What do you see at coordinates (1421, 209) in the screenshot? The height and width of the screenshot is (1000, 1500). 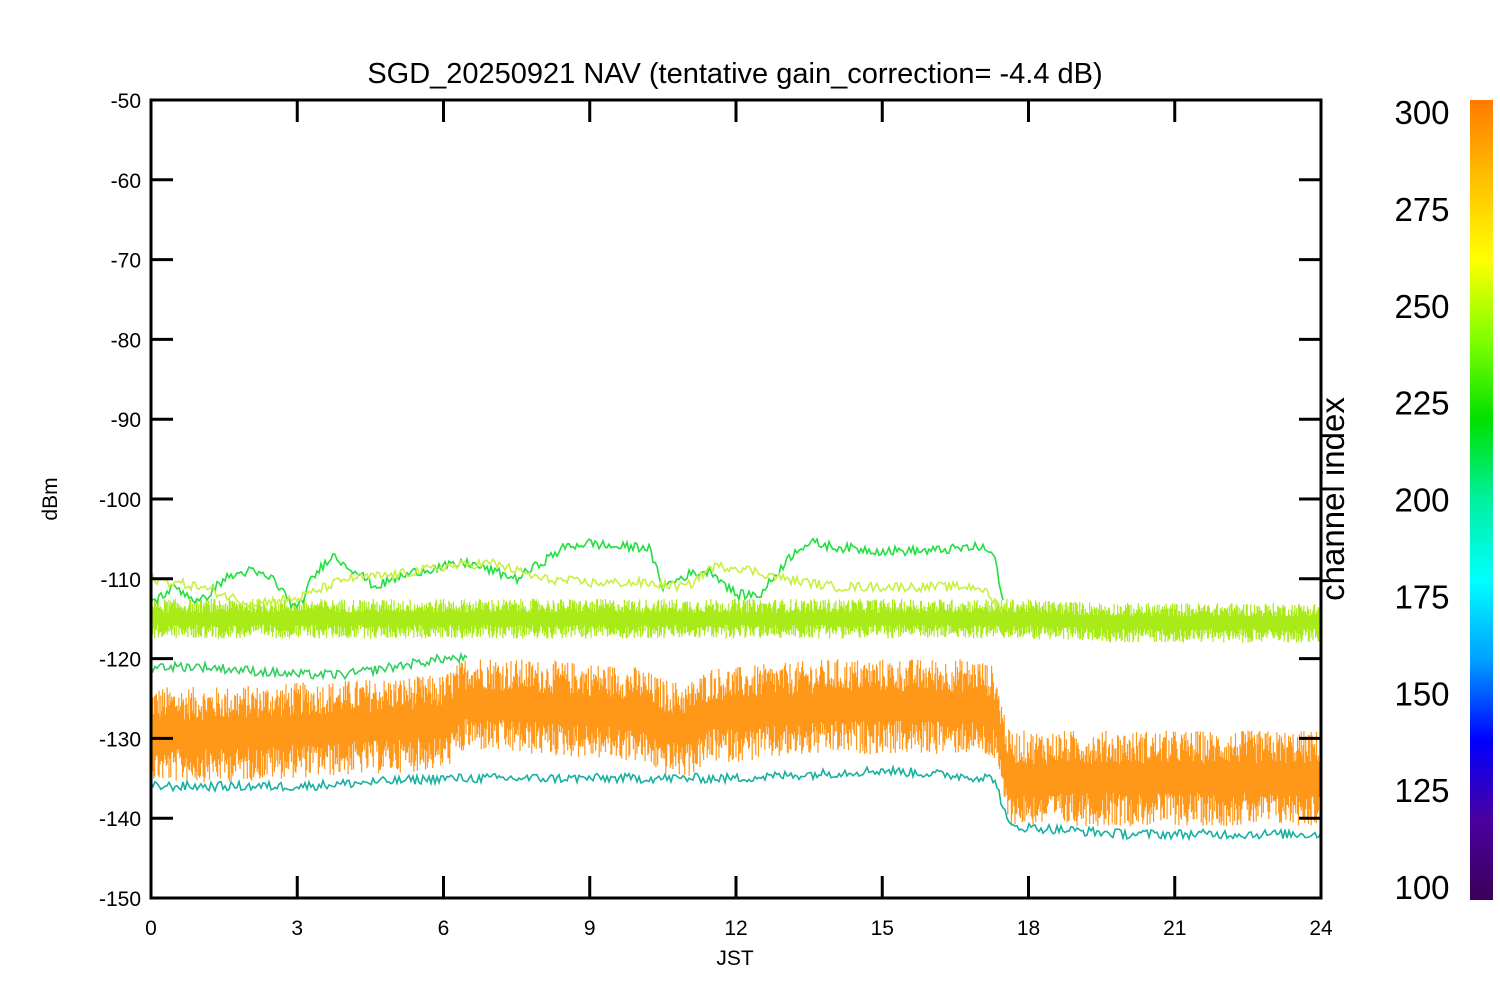 I see `colorbar-tick-label: 275` at bounding box center [1421, 209].